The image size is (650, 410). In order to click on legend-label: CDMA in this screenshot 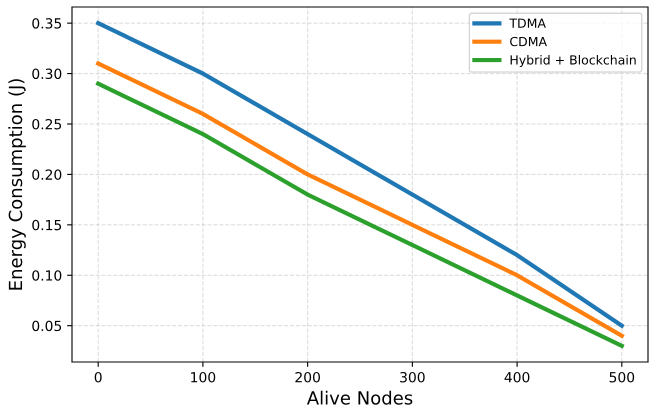, I will do `click(528, 41)`.